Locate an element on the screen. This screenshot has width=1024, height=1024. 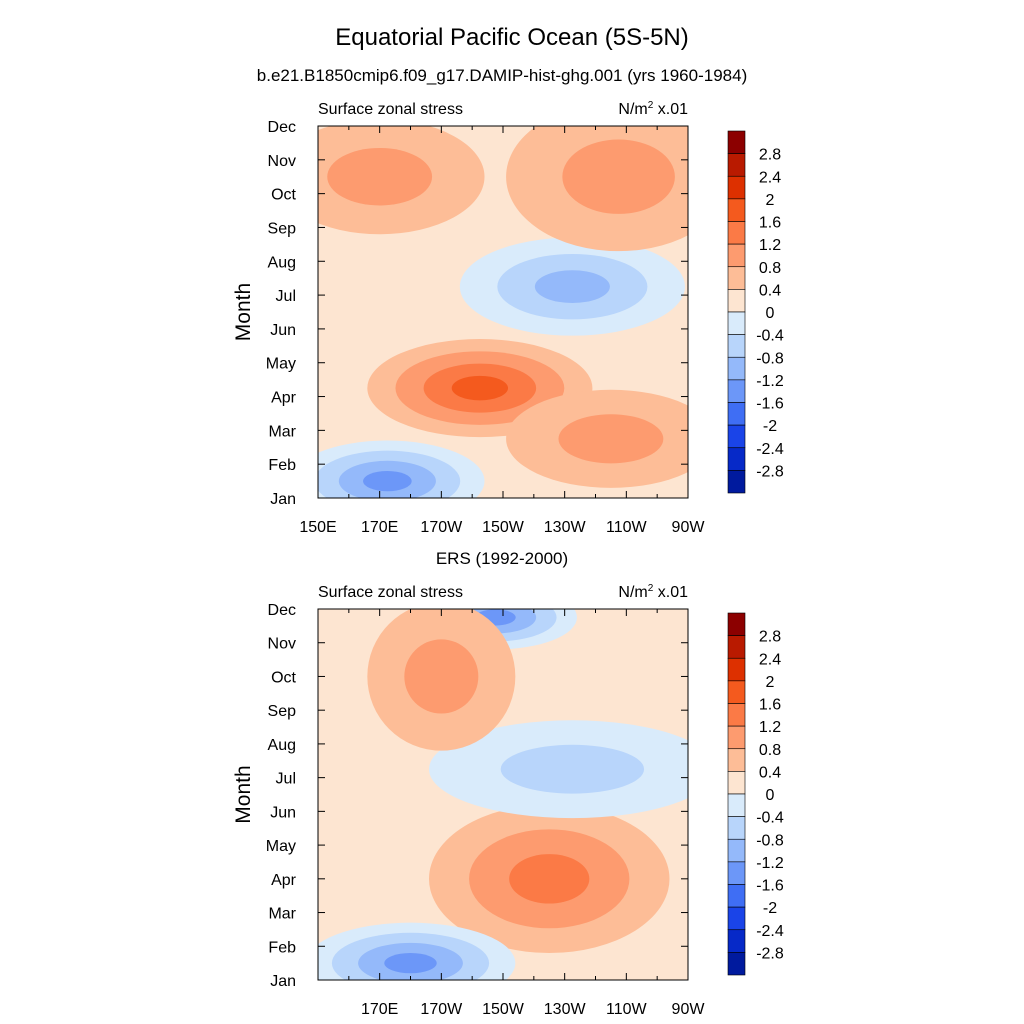
colorbar-label: -2.4 is located at coordinates (770, 931).